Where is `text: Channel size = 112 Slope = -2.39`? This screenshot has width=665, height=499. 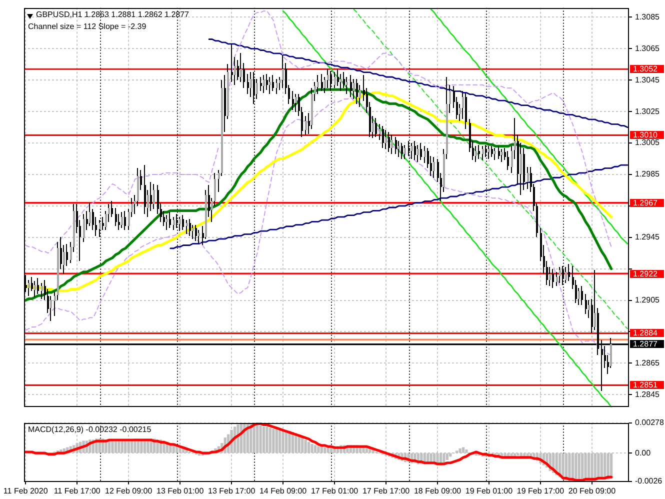
text: Channel size = 112 Slope = -2.39 is located at coordinates (87, 27).